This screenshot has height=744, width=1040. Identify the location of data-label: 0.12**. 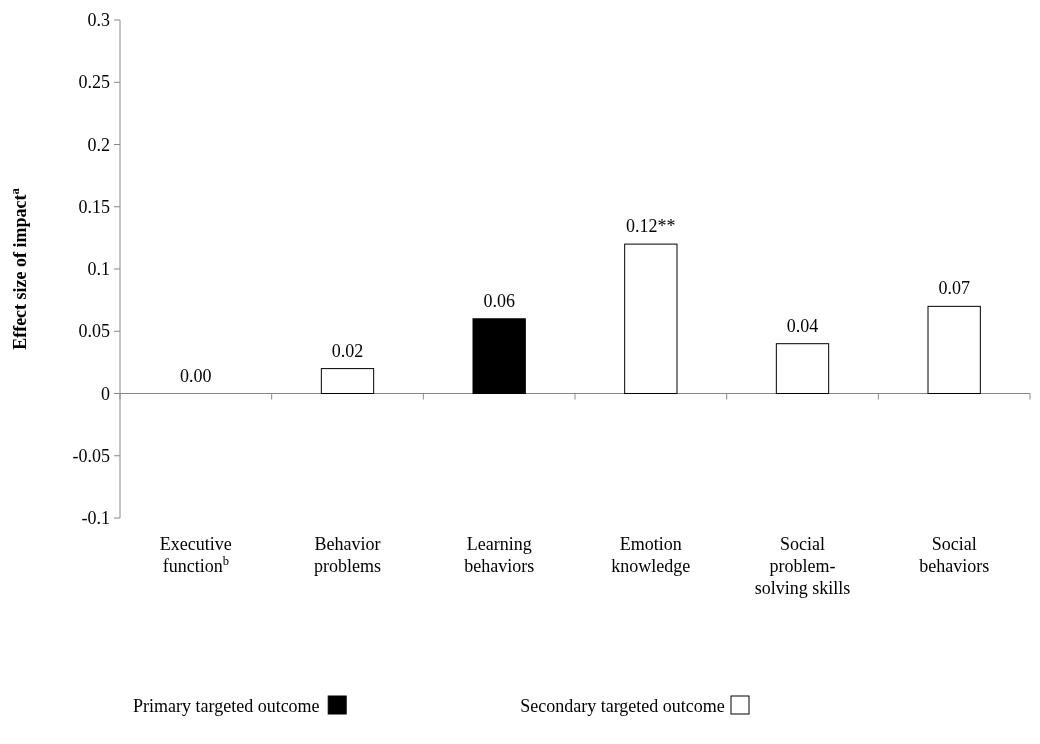
(651, 226).